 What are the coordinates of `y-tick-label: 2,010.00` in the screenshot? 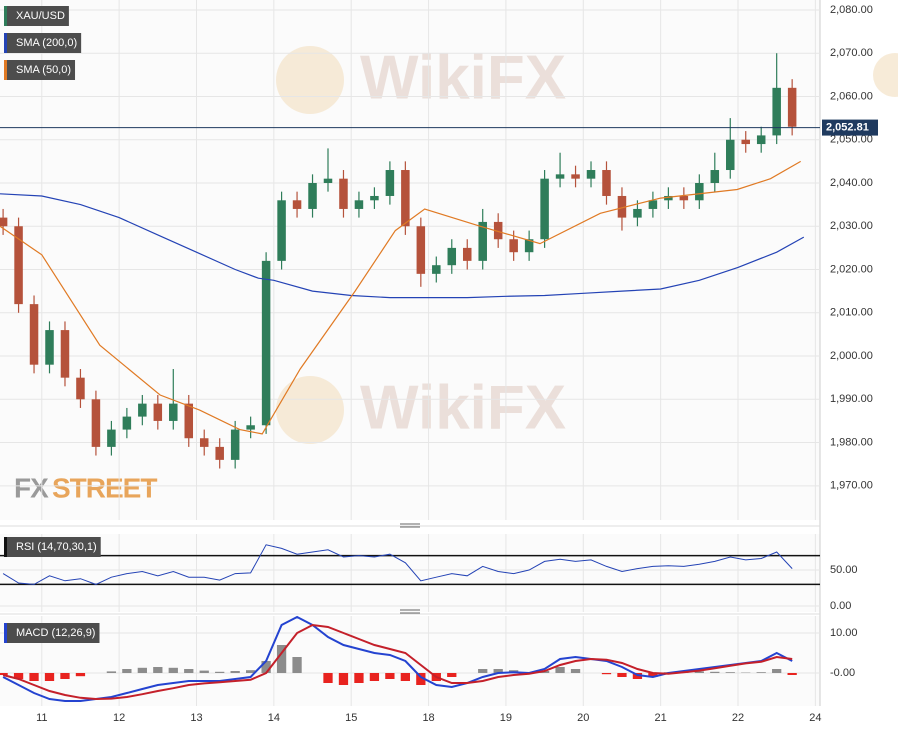 It's located at (851, 313).